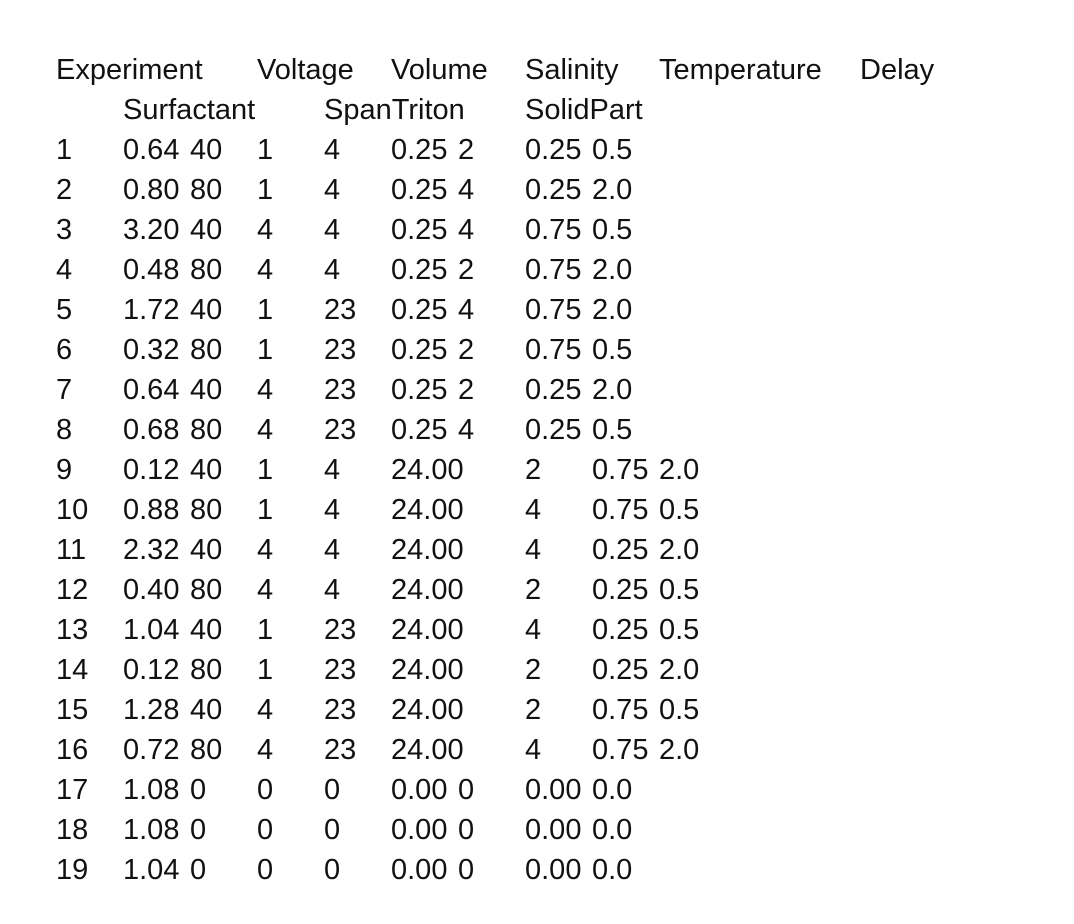 The image size is (1074, 924). What do you see at coordinates (189, 110) in the screenshot?
I see `header-cell: Surfactant` at bounding box center [189, 110].